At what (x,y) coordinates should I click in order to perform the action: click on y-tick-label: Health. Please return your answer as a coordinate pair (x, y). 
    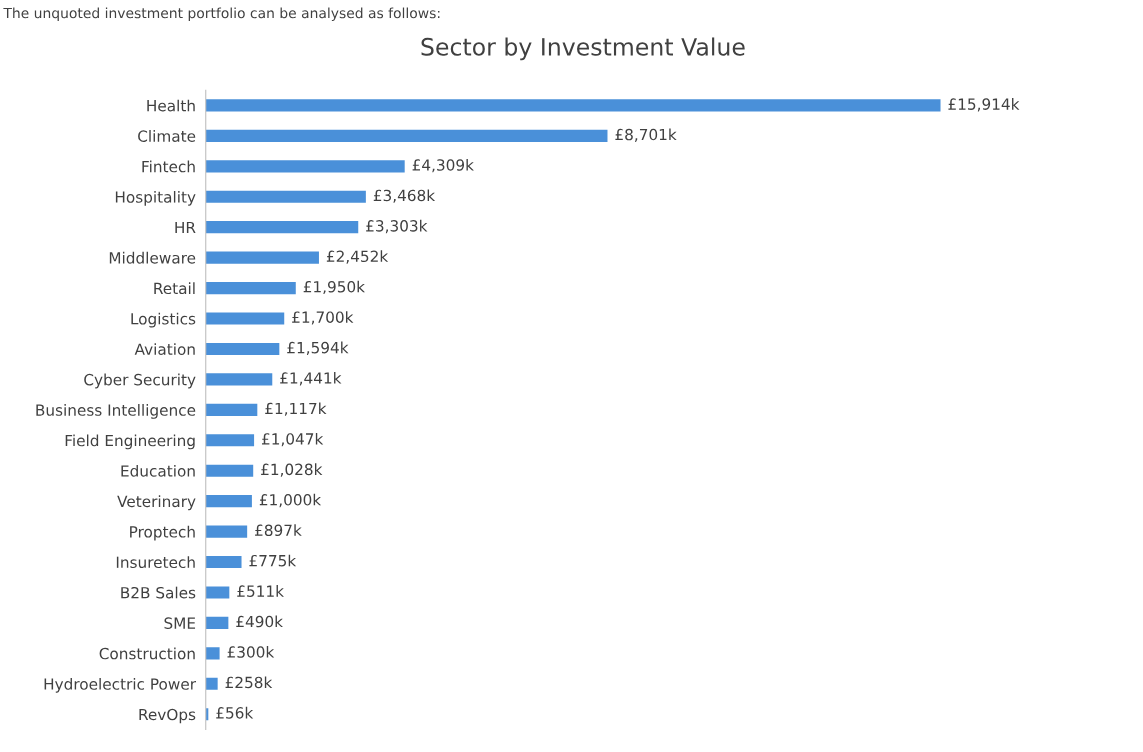
    Looking at the image, I should click on (171, 105).